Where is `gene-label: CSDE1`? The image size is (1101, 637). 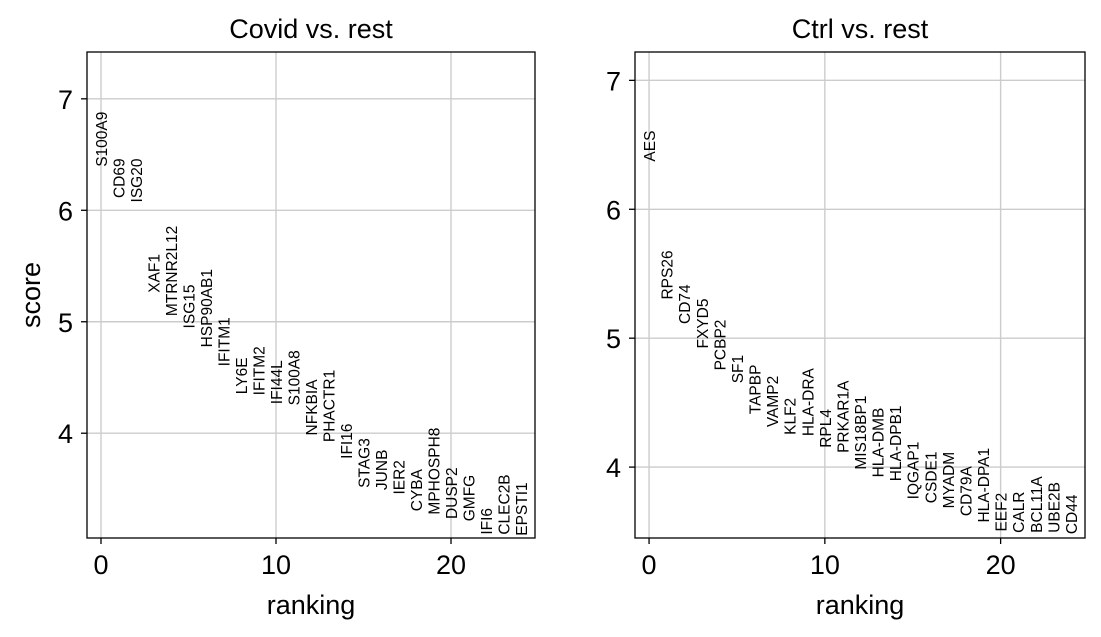
gene-label: CSDE1 is located at coordinates (931, 478).